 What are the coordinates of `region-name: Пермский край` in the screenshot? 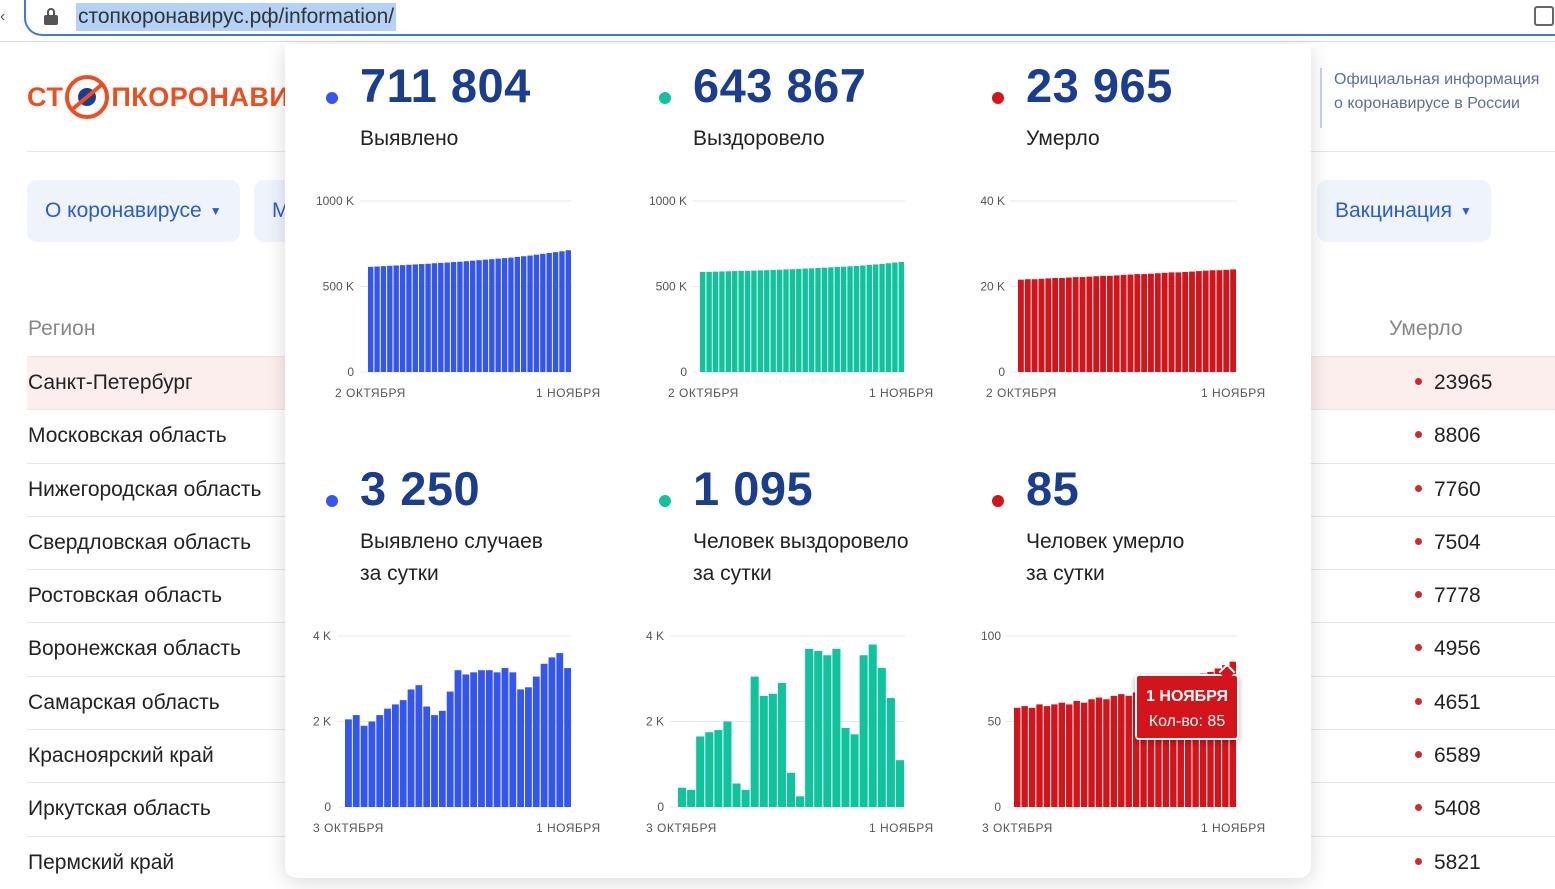 It's located at (101, 862).